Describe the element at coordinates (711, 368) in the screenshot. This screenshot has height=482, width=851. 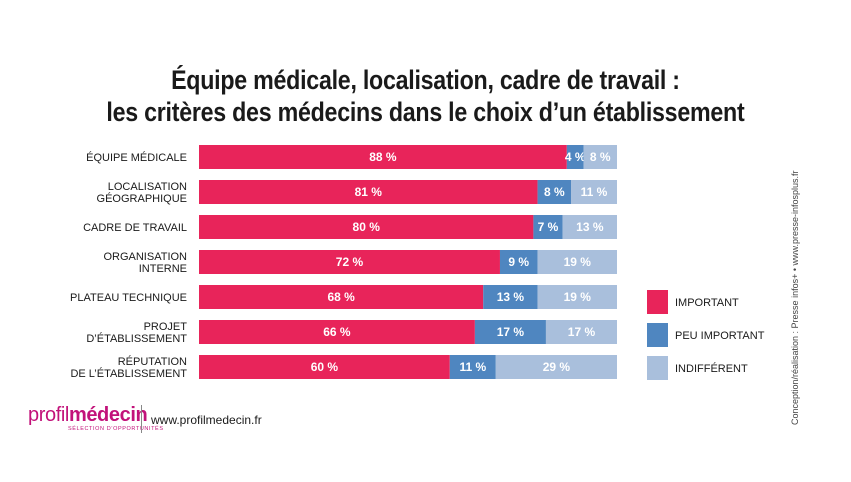
I see `legend-label: INDIFFÉRENT` at that location.